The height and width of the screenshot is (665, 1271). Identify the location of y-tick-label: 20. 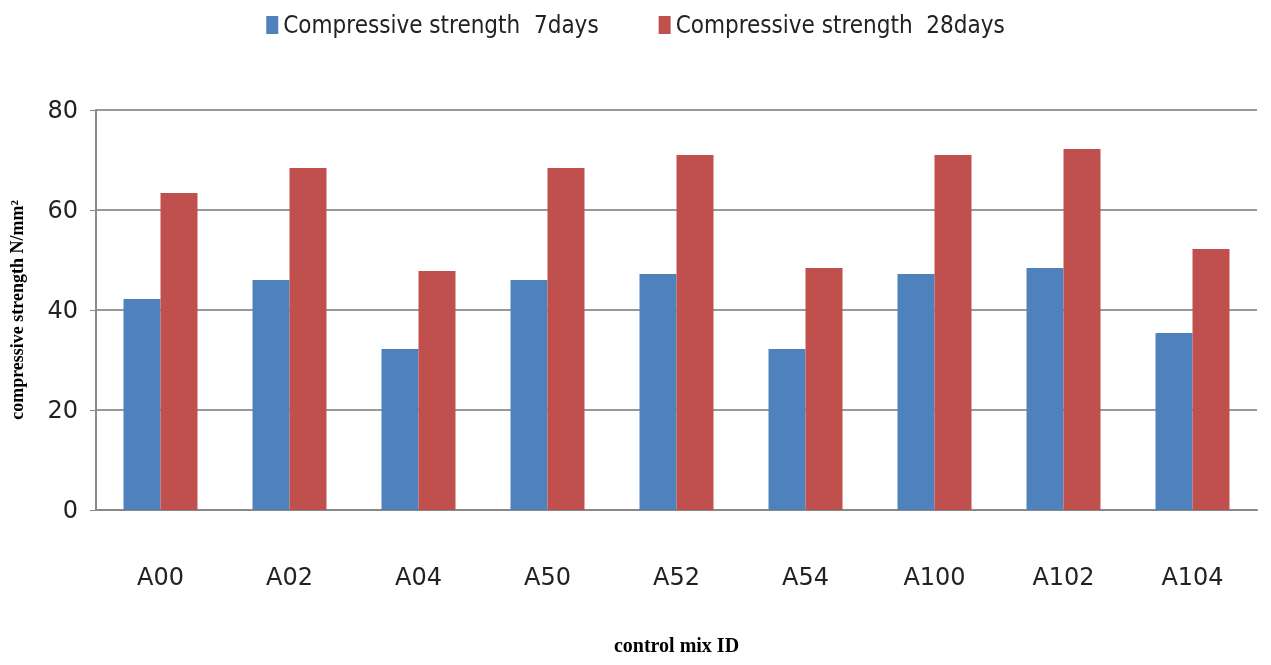
(62, 410).